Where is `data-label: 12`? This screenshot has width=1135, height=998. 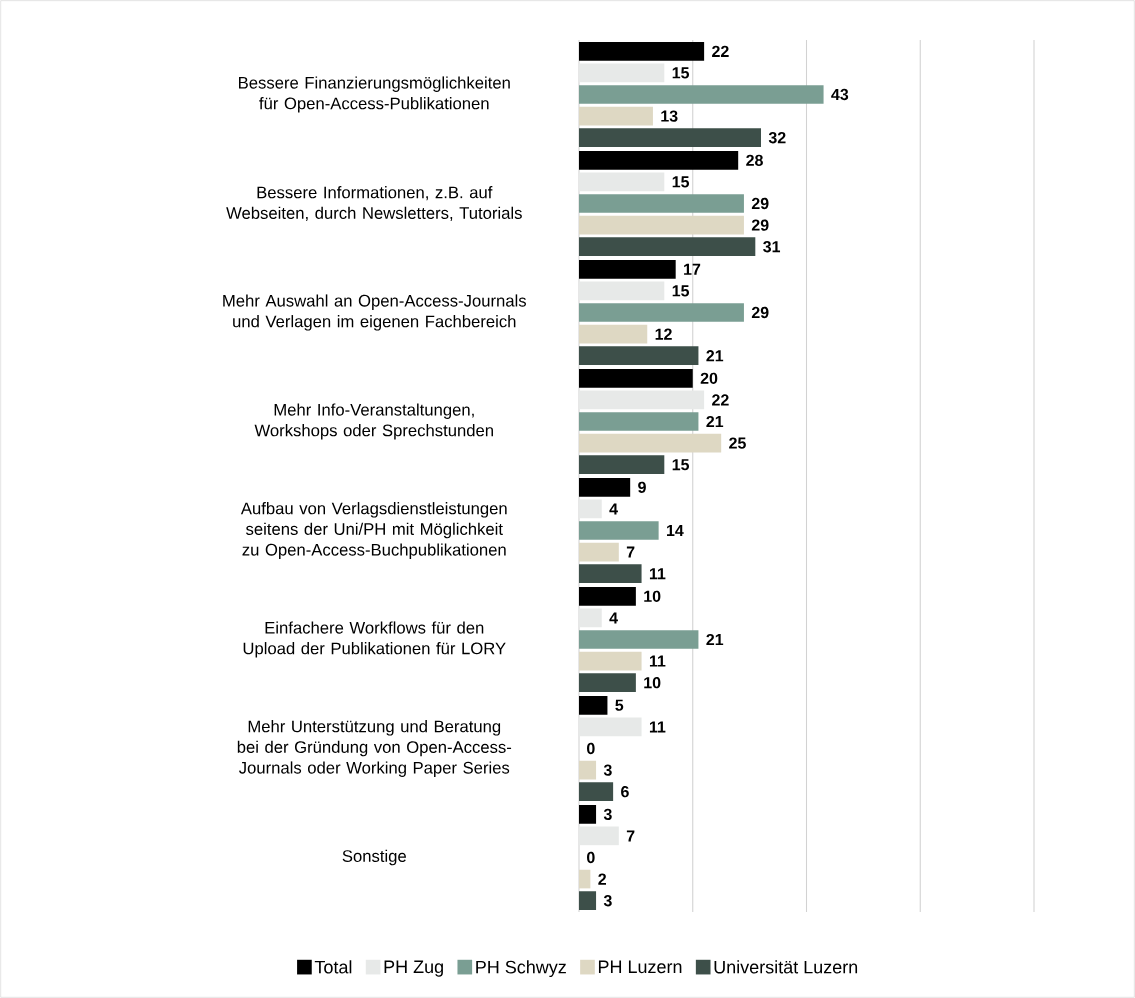
data-label: 12 is located at coordinates (663, 334).